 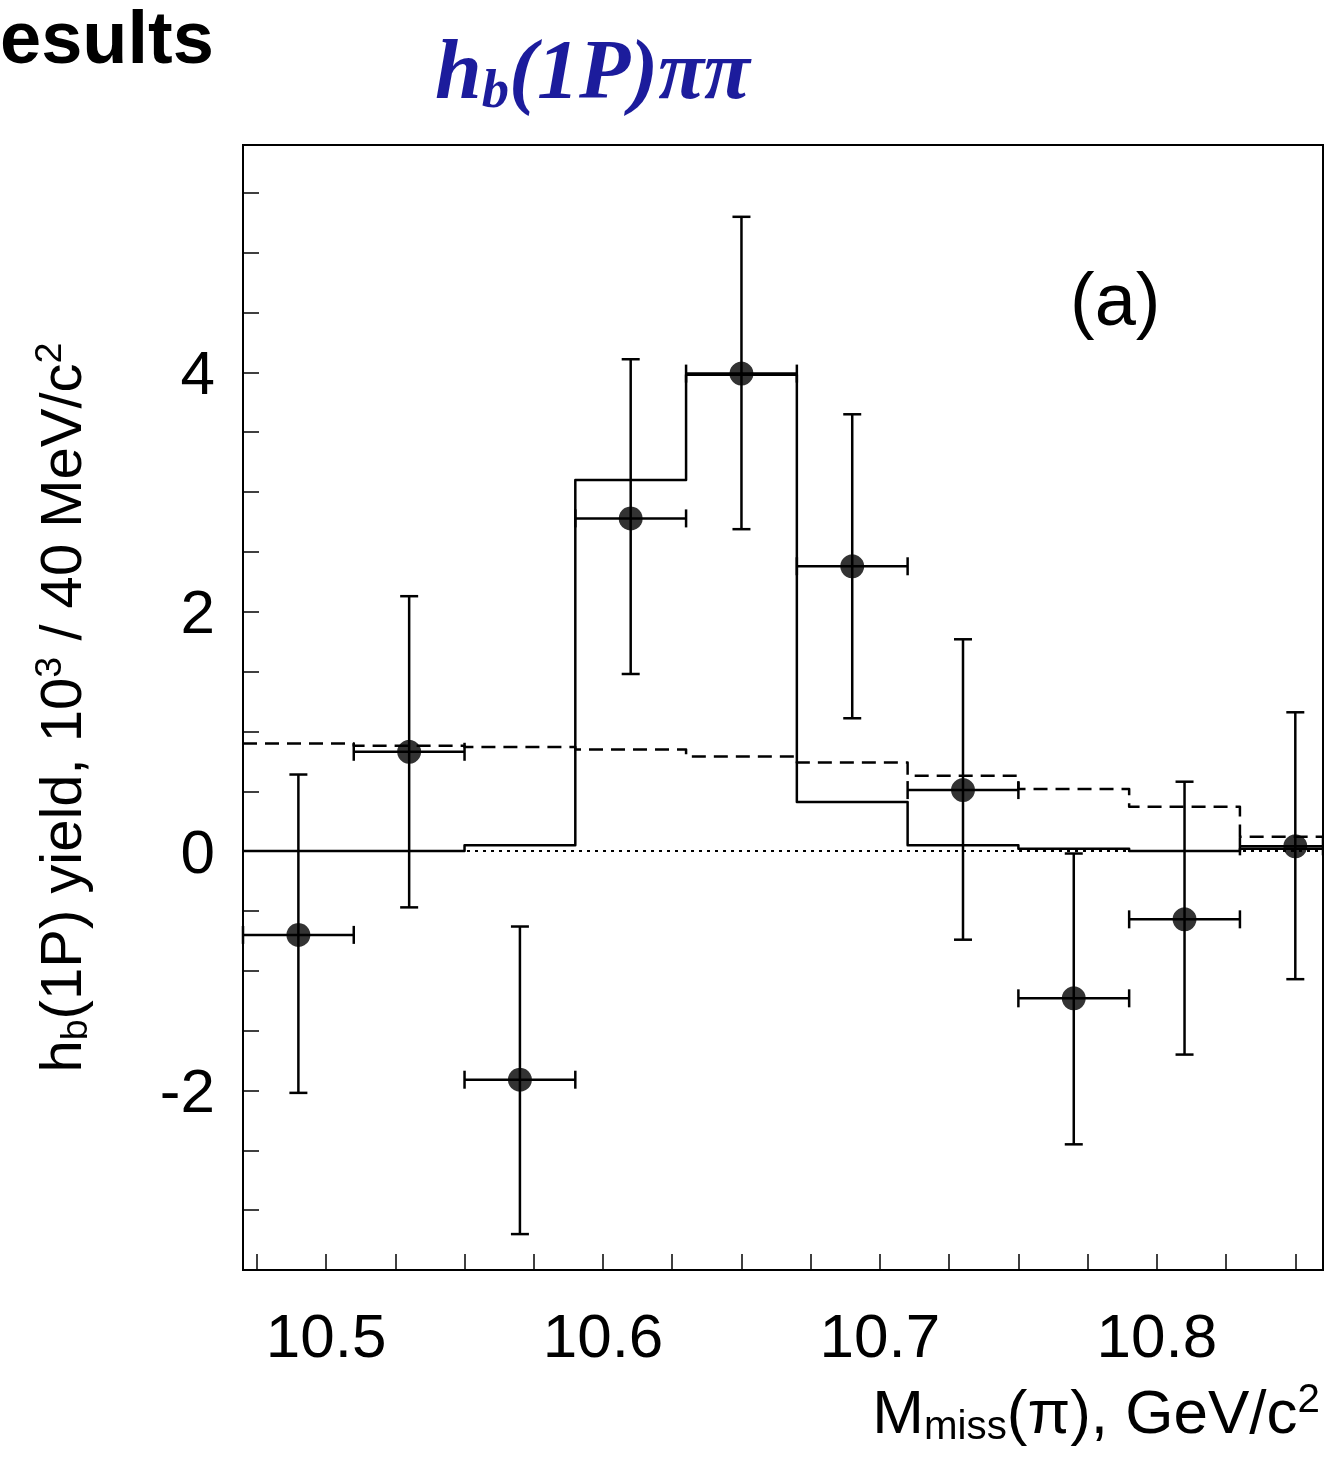 I want to click on y-tick-label: 2, so click(x=197, y=612).